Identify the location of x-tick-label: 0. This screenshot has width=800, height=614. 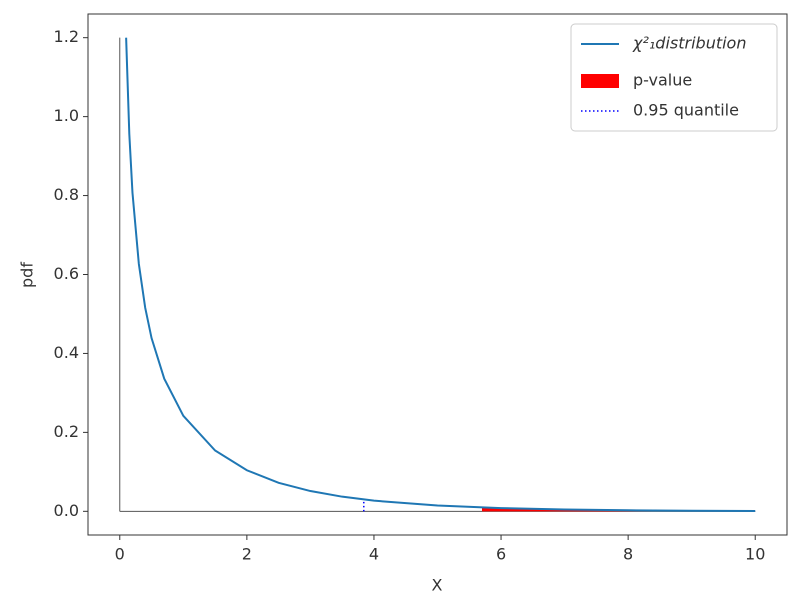
(120, 554).